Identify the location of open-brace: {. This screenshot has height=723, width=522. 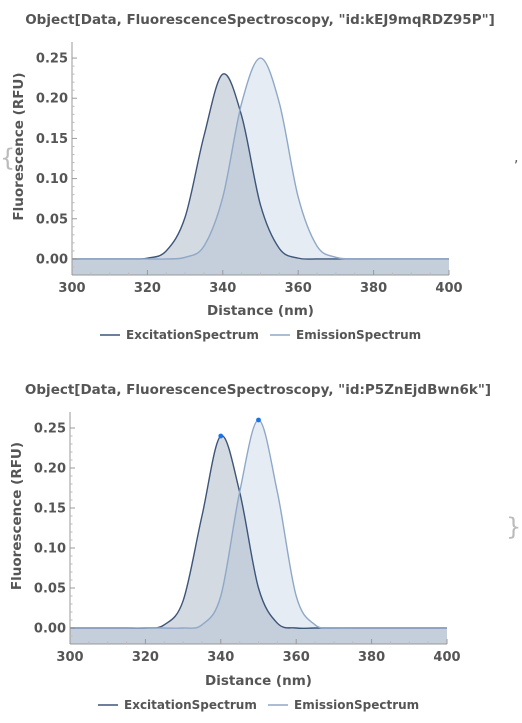
(8, 158).